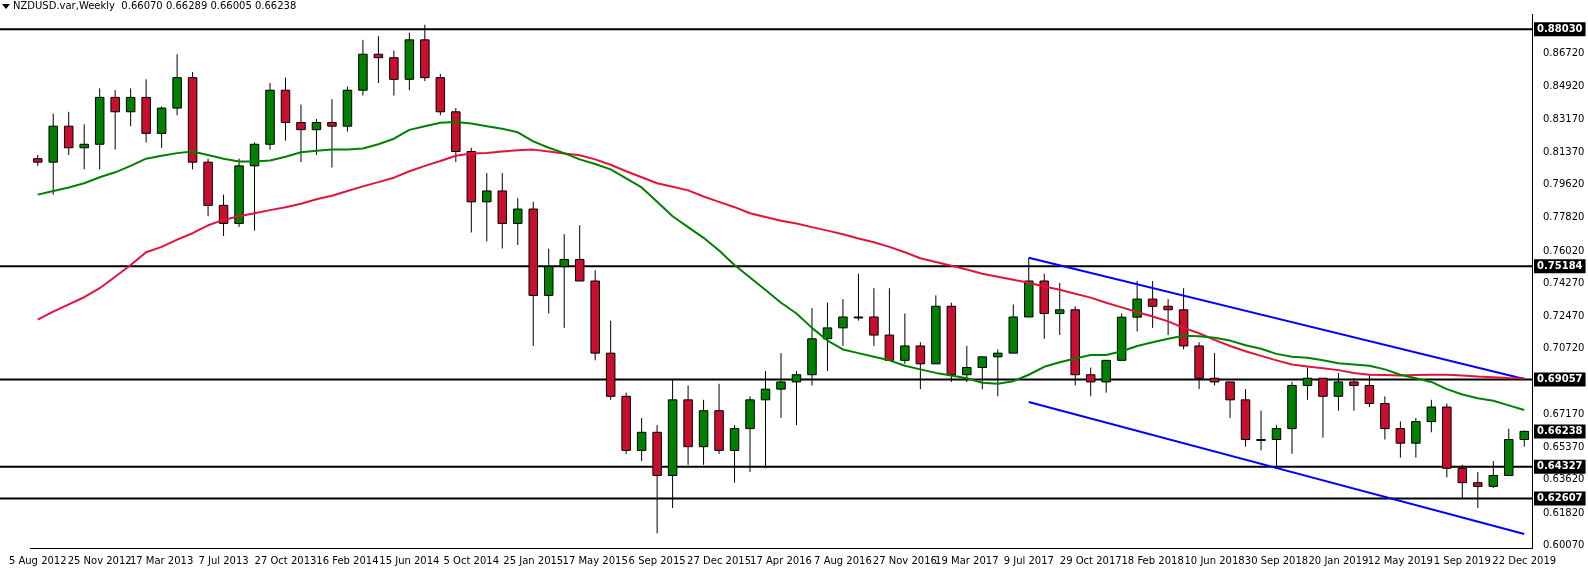 This screenshot has height=570, width=1588. I want to click on y-tick-label: 0.61820, so click(1564, 512).